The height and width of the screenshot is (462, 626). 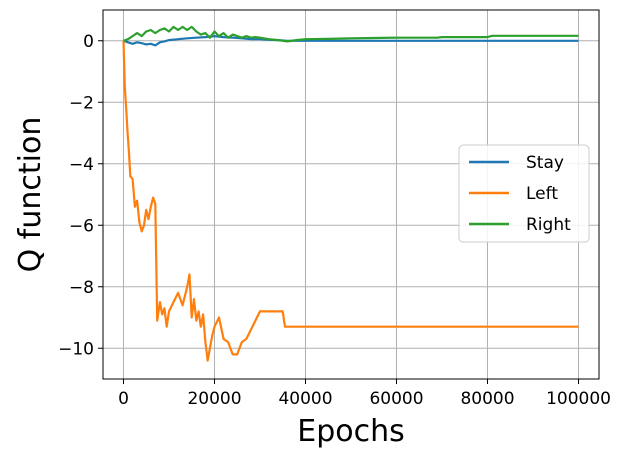 What do you see at coordinates (545, 163) in the screenshot?
I see `legend-label-stay: Stay` at bounding box center [545, 163].